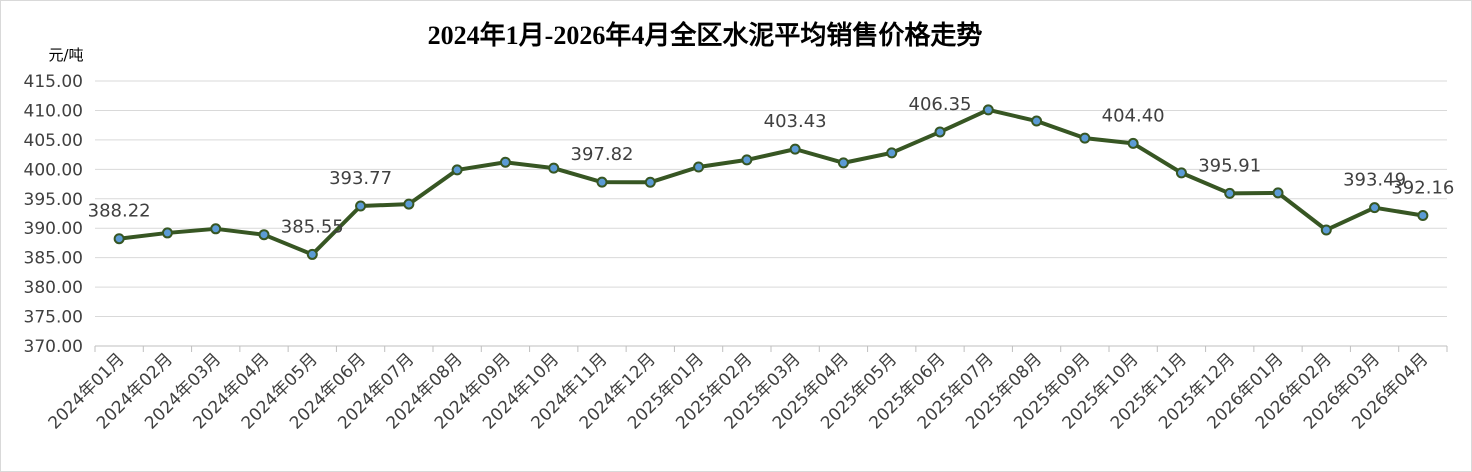  Describe the element at coordinates (53, 200) in the screenshot. I see `y-tick-label: 395.00` at that location.